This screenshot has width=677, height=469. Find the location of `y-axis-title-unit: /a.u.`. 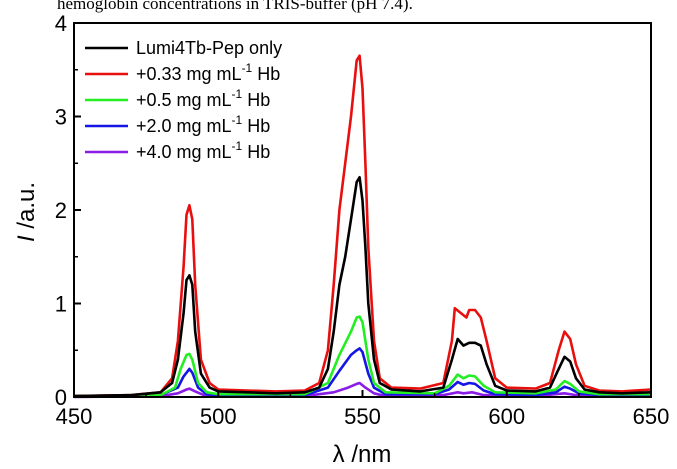

y-axis-title-unit: /a.u. is located at coordinates (26, 208).